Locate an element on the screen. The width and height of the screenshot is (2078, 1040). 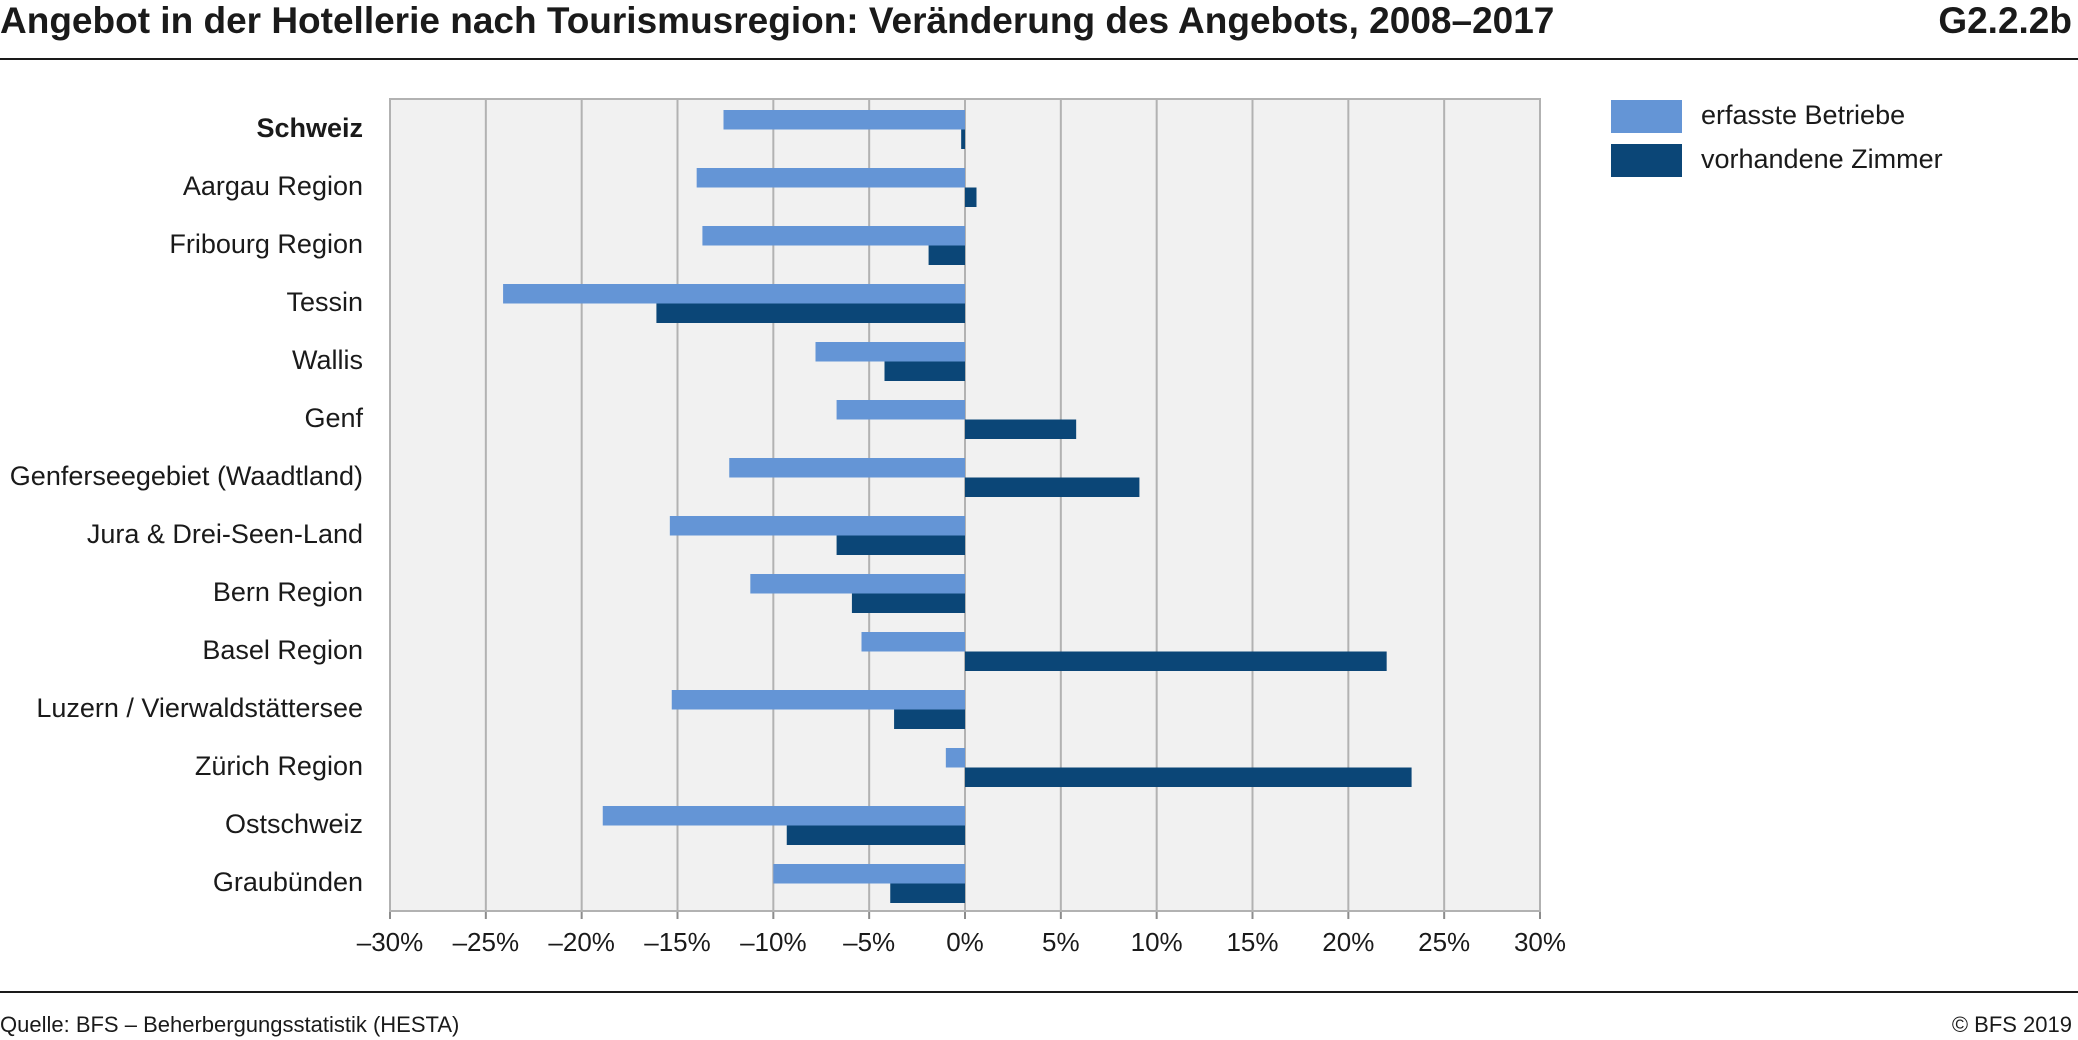
x-tick-label: 10% is located at coordinates (1157, 942).